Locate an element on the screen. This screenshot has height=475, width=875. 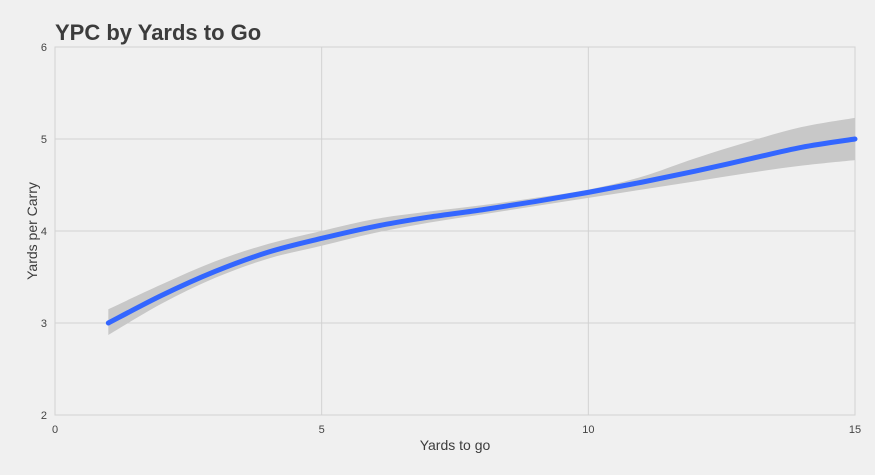
x-tick-label: 0 is located at coordinates (55, 430).